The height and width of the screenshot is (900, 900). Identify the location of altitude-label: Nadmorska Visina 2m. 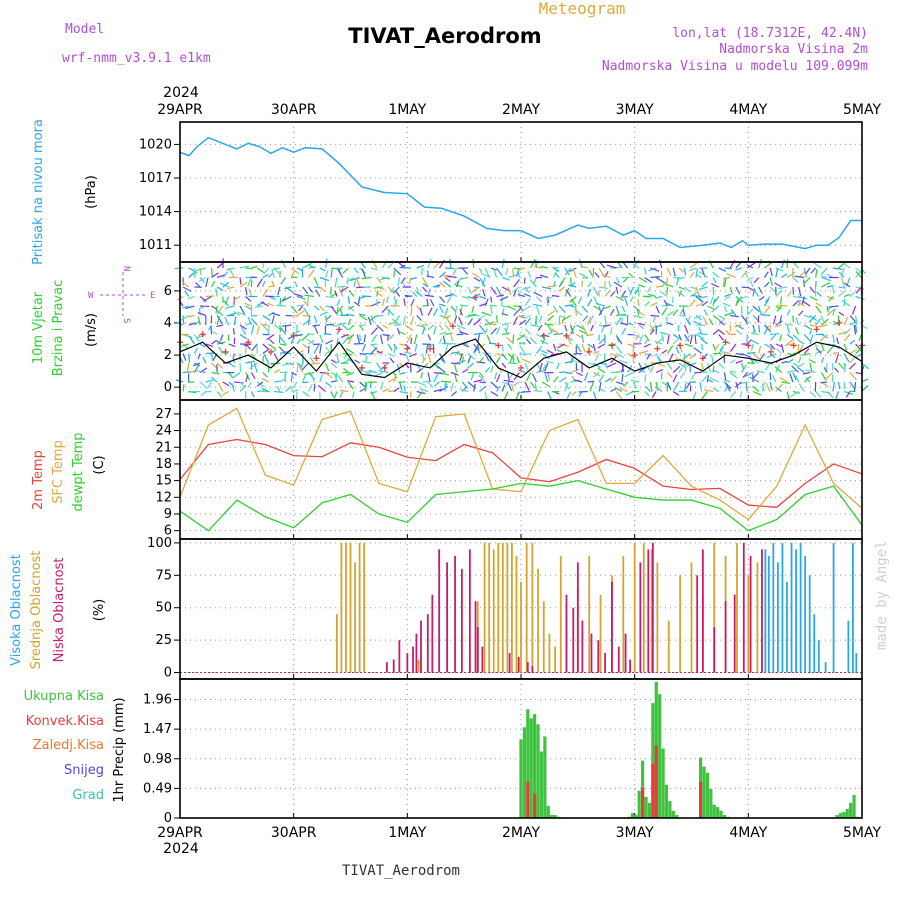
(793, 49).